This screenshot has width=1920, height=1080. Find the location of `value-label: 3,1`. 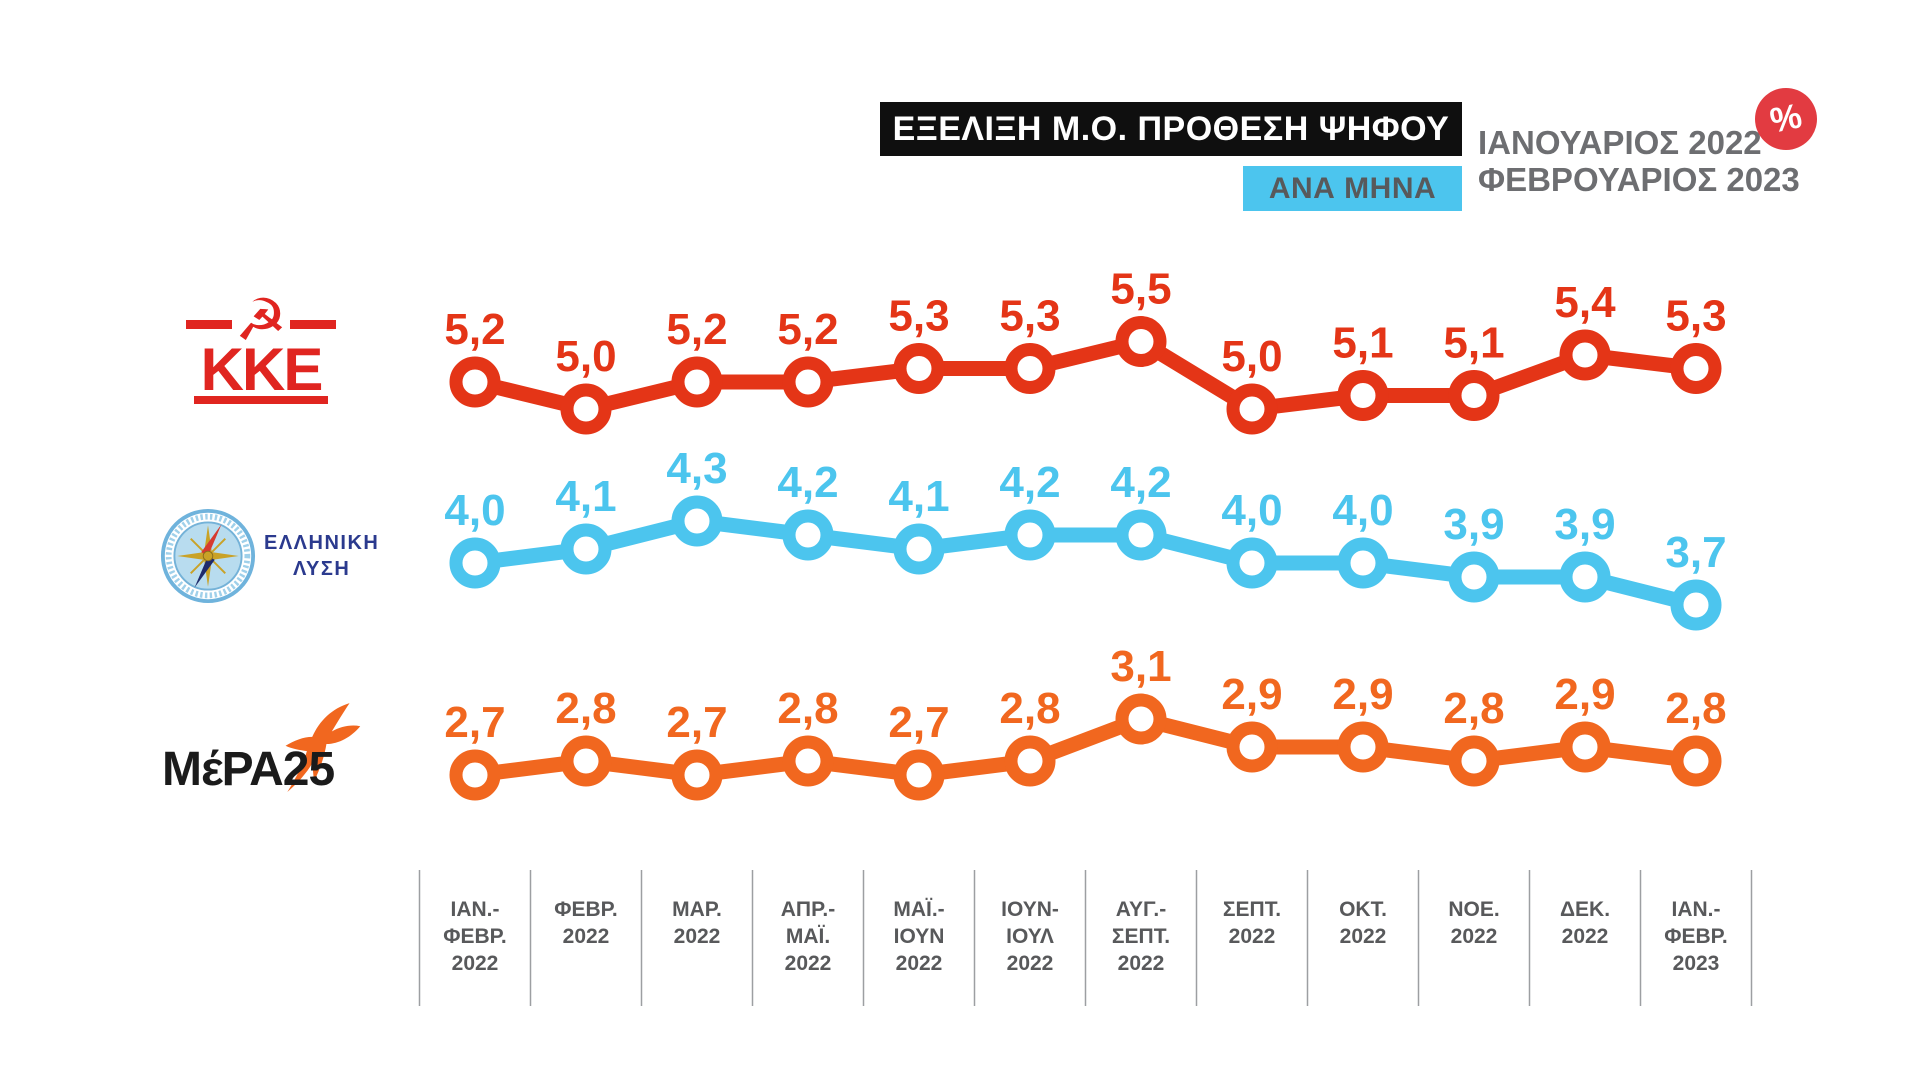

value-label: 3,1 is located at coordinates (1140, 666).